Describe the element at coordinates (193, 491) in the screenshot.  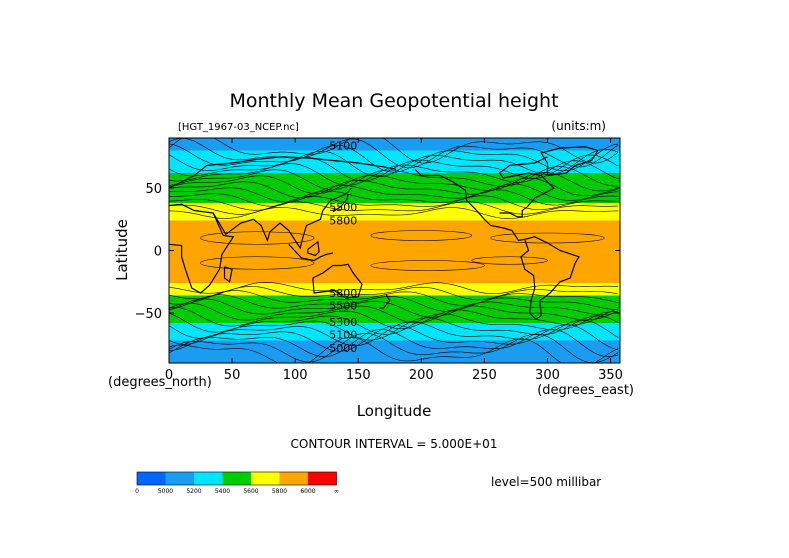
I see `colorbar-label: 5200` at that location.